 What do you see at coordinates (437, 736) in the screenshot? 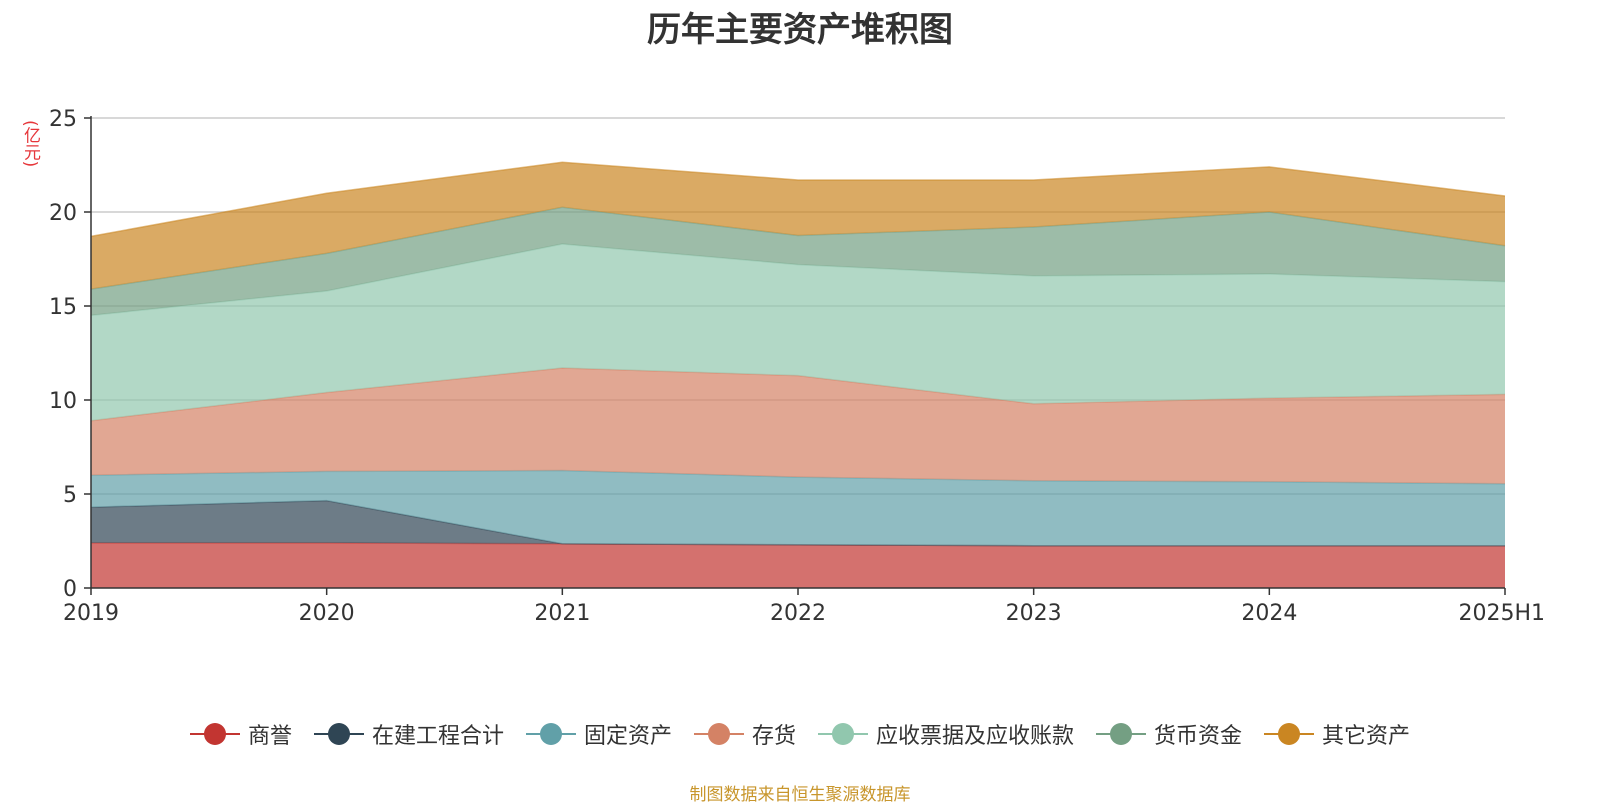
I see `legend-label: 在建工程合计` at bounding box center [437, 736].